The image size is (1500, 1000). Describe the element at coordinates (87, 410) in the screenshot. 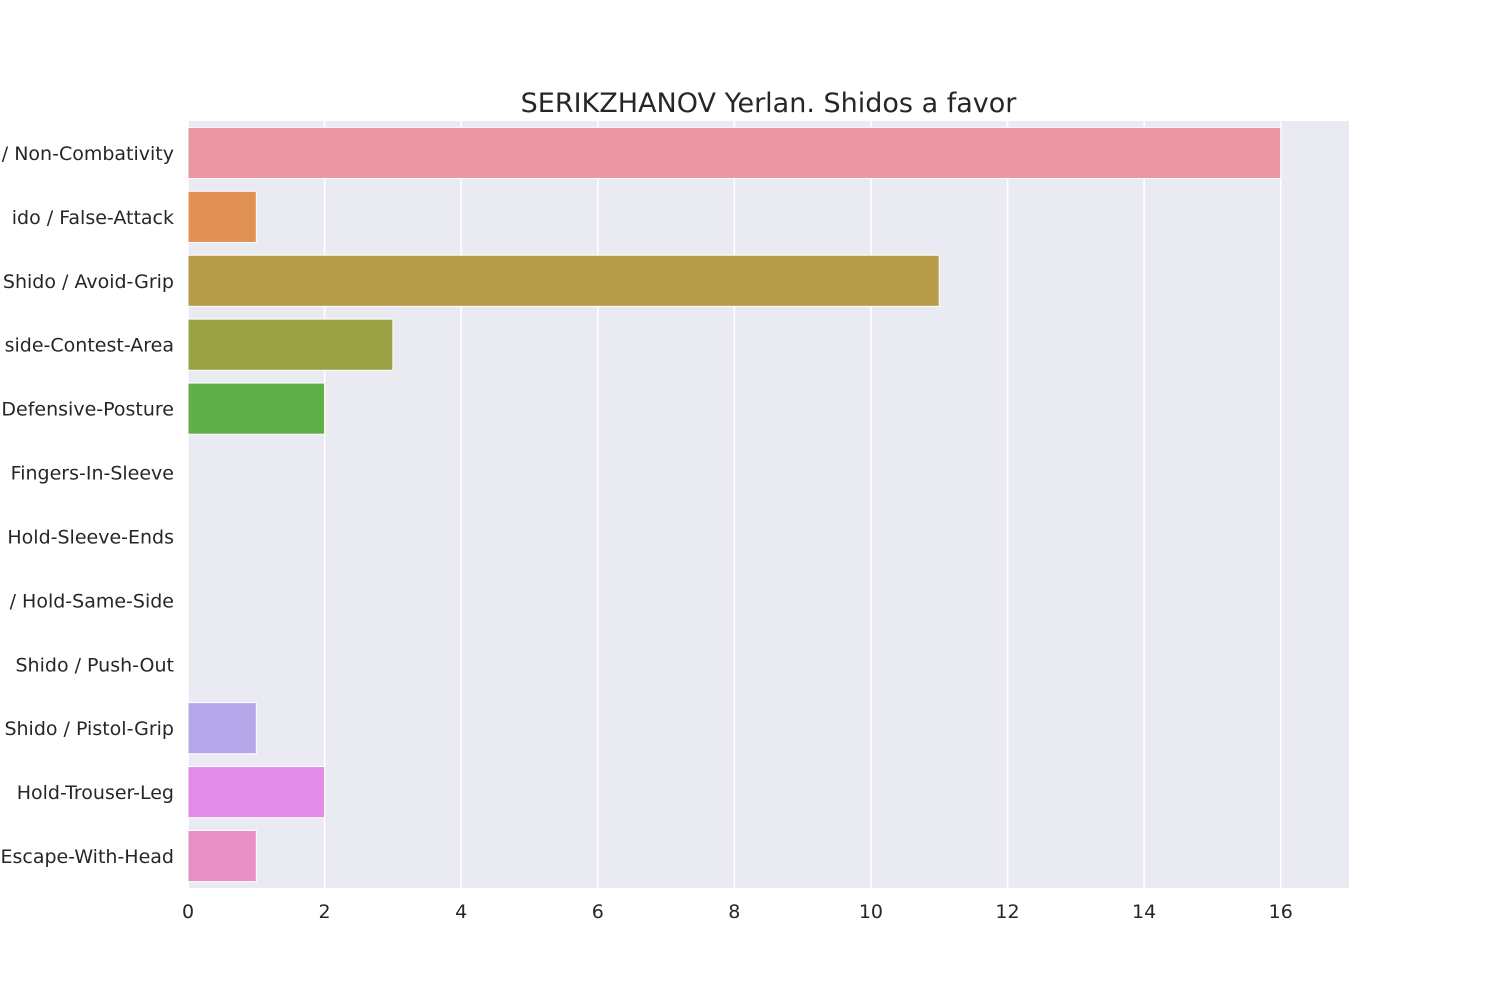

I see `category-label: Defensive-Posture` at that location.